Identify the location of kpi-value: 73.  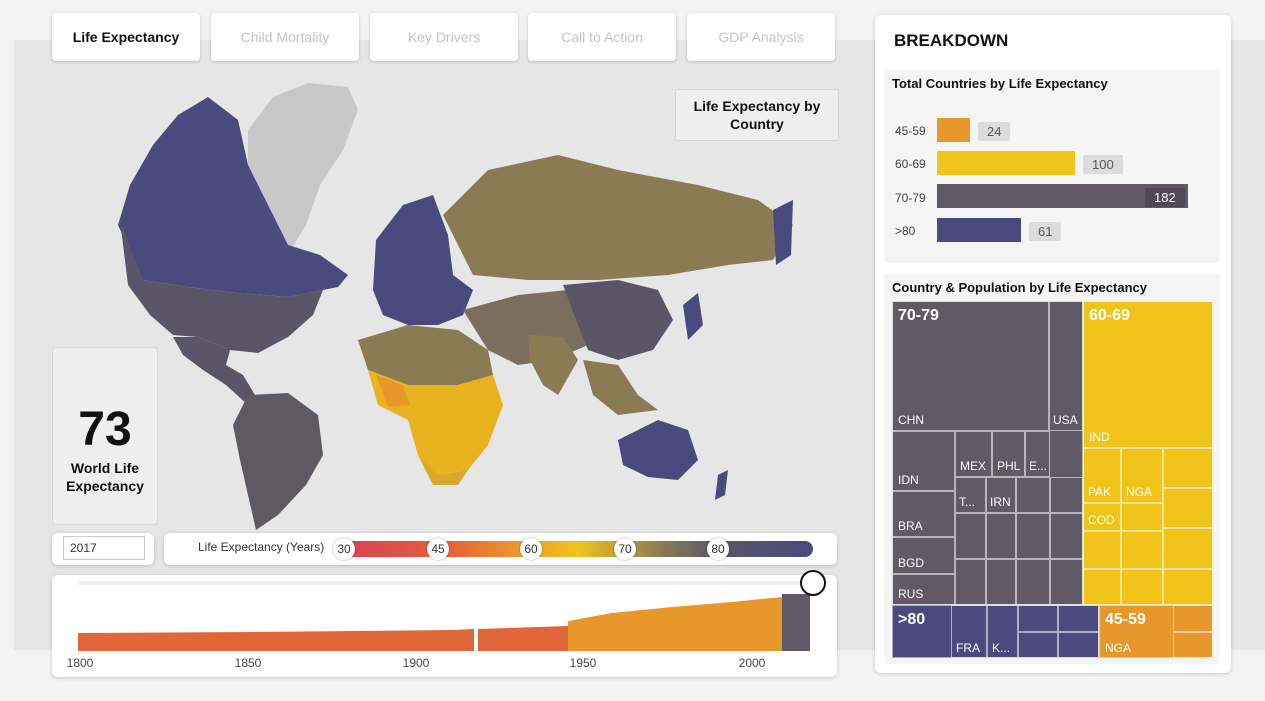
(105, 429).